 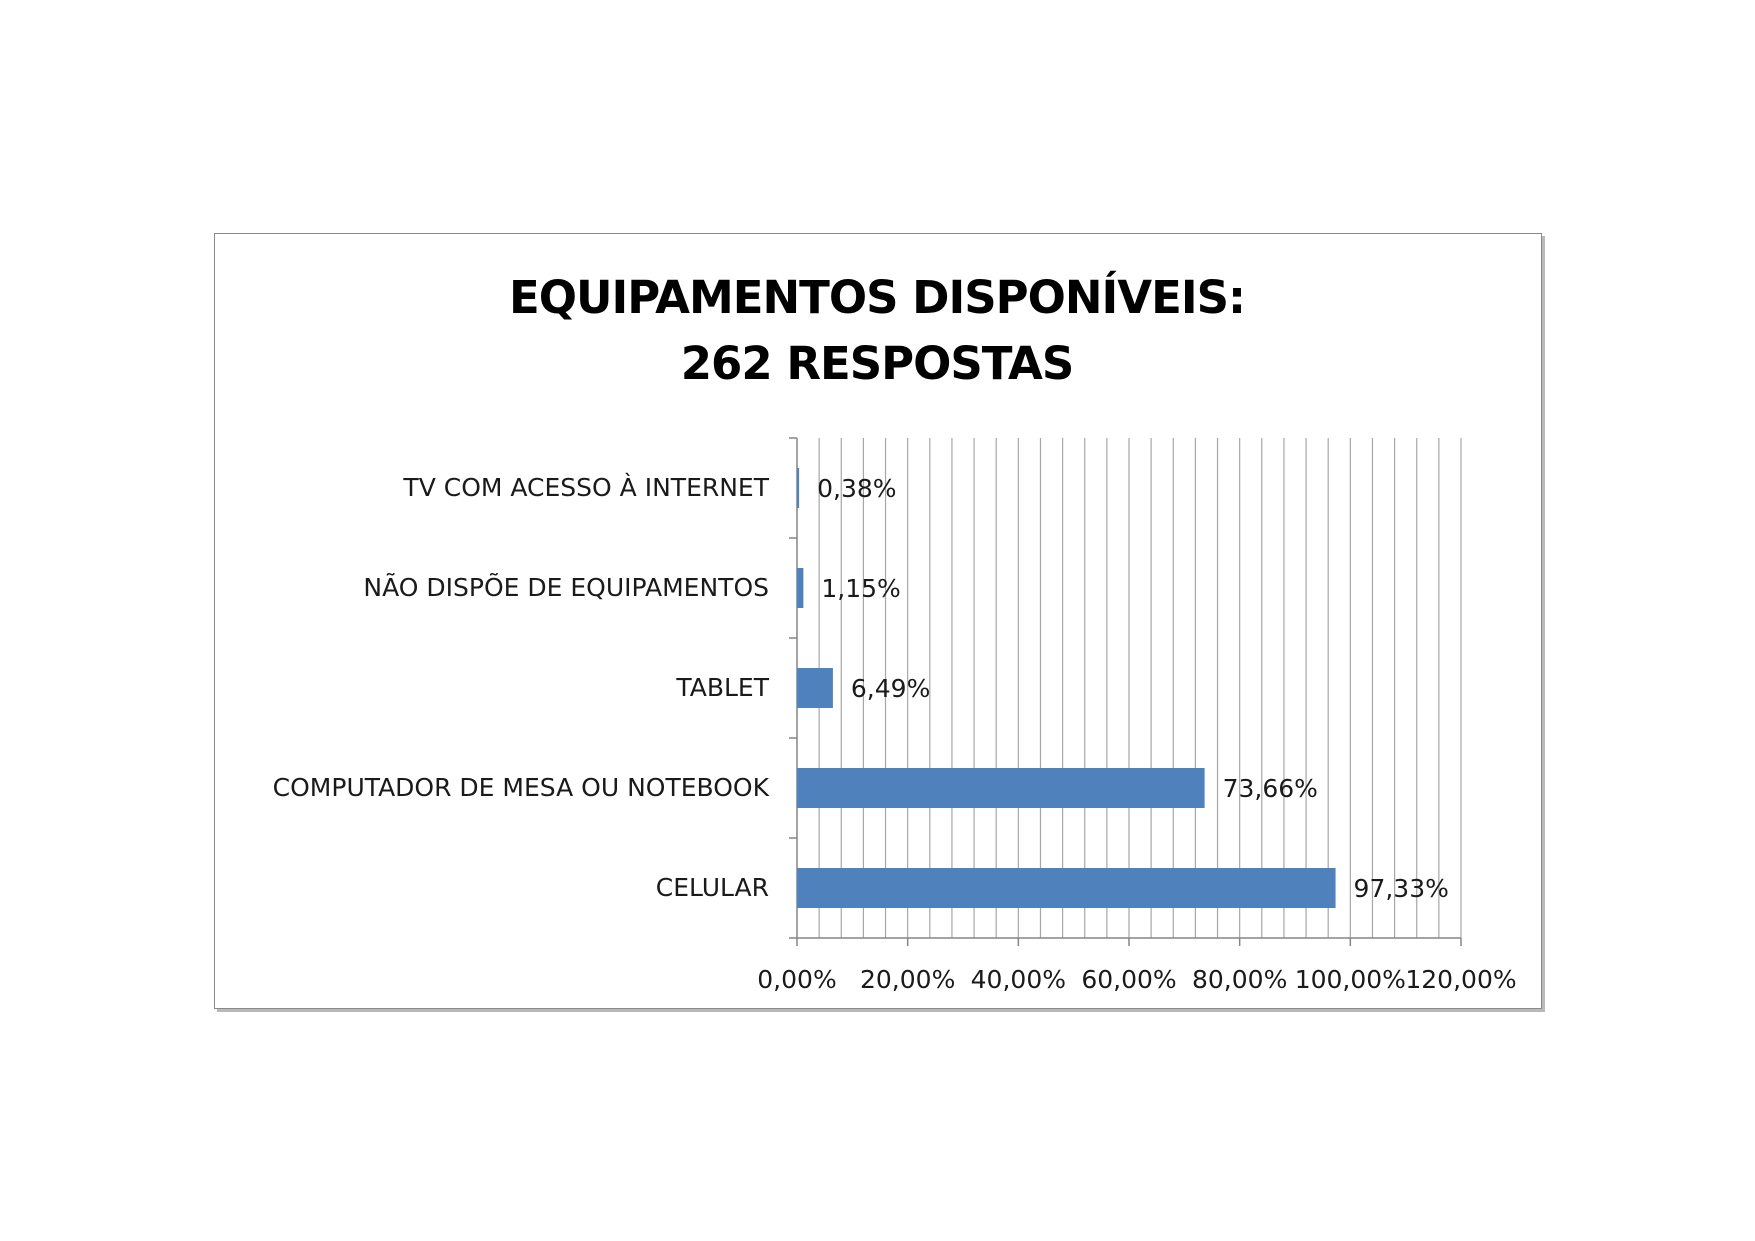 I want to click on x-tick-label: 20,00%, so click(x=907, y=979).